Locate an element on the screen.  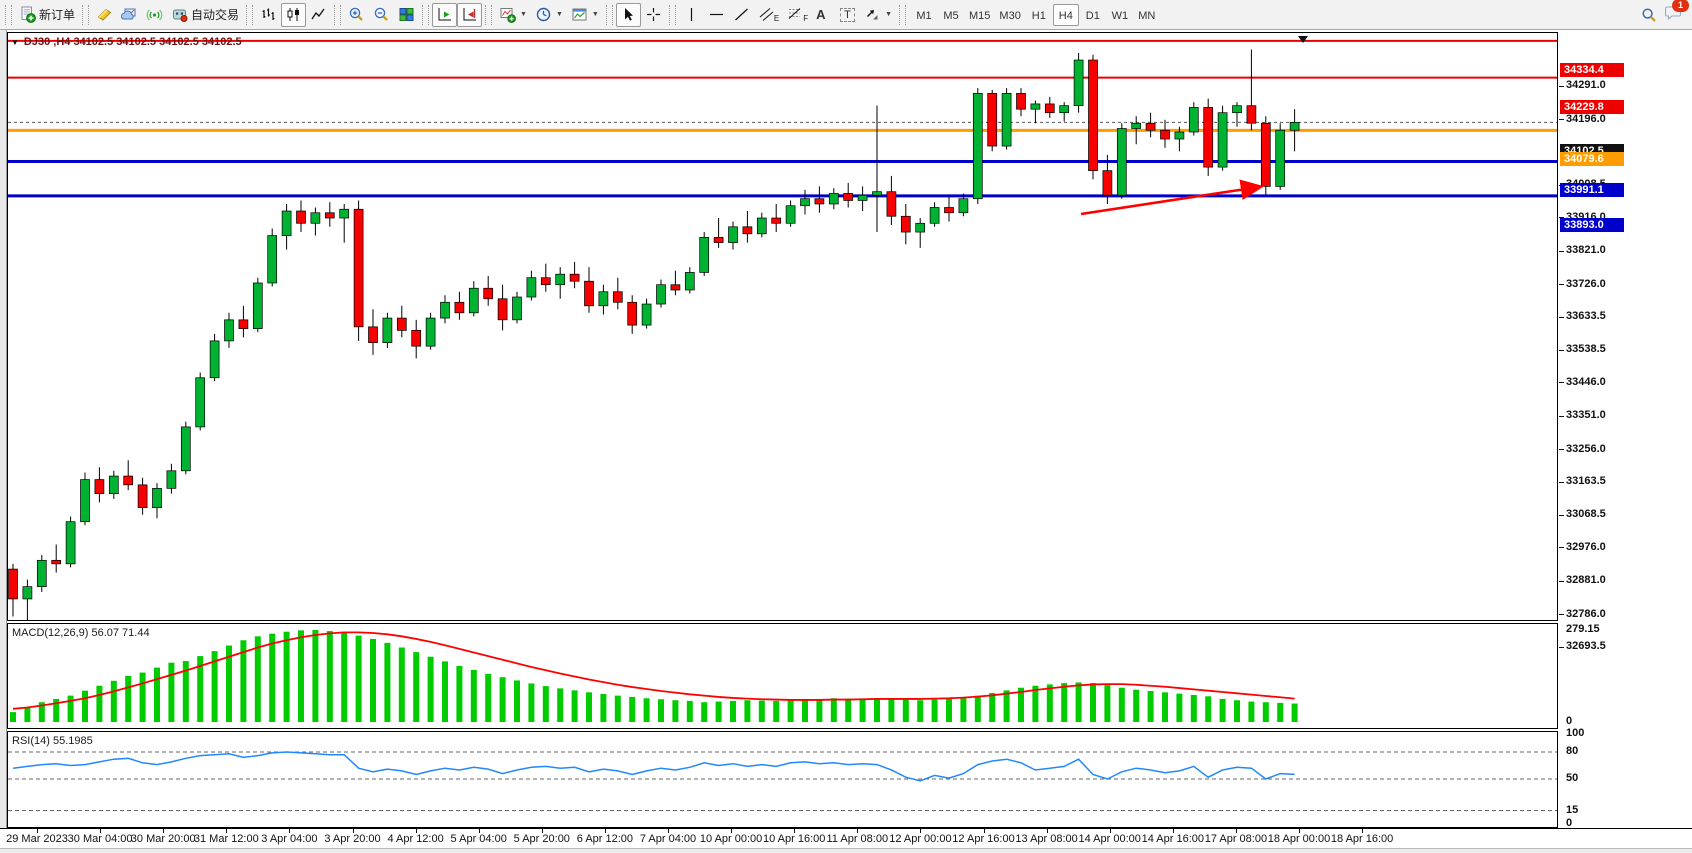
chart-shift-button is located at coordinates (470, 14).